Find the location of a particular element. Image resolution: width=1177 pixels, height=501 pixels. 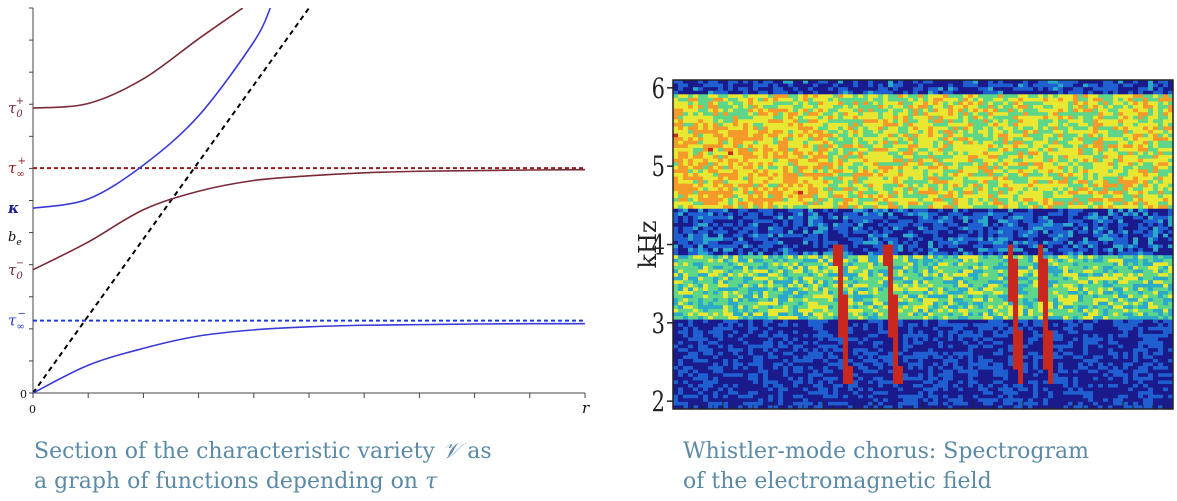

y-tick-label: 5 is located at coordinates (658, 166).